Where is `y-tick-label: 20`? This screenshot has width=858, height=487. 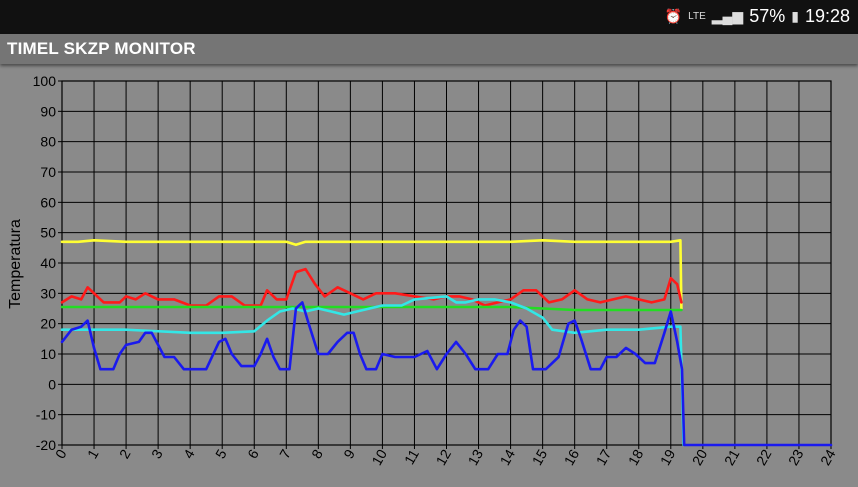 y-tick-label: 20 is located at coordinates (48, 324).